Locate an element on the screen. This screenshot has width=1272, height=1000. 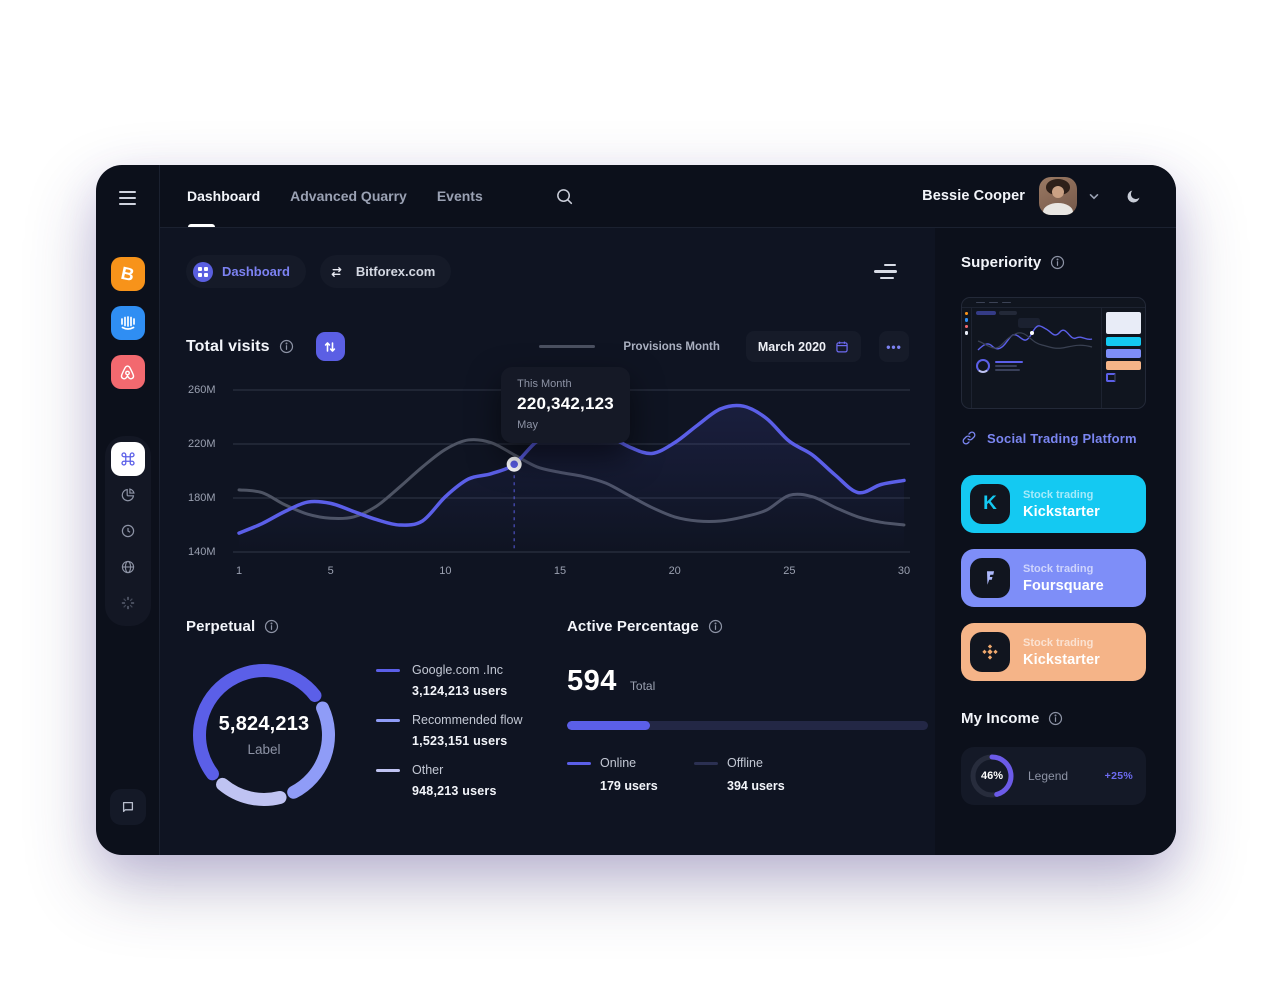
sidebar: B is located at coordinates (128, 510).